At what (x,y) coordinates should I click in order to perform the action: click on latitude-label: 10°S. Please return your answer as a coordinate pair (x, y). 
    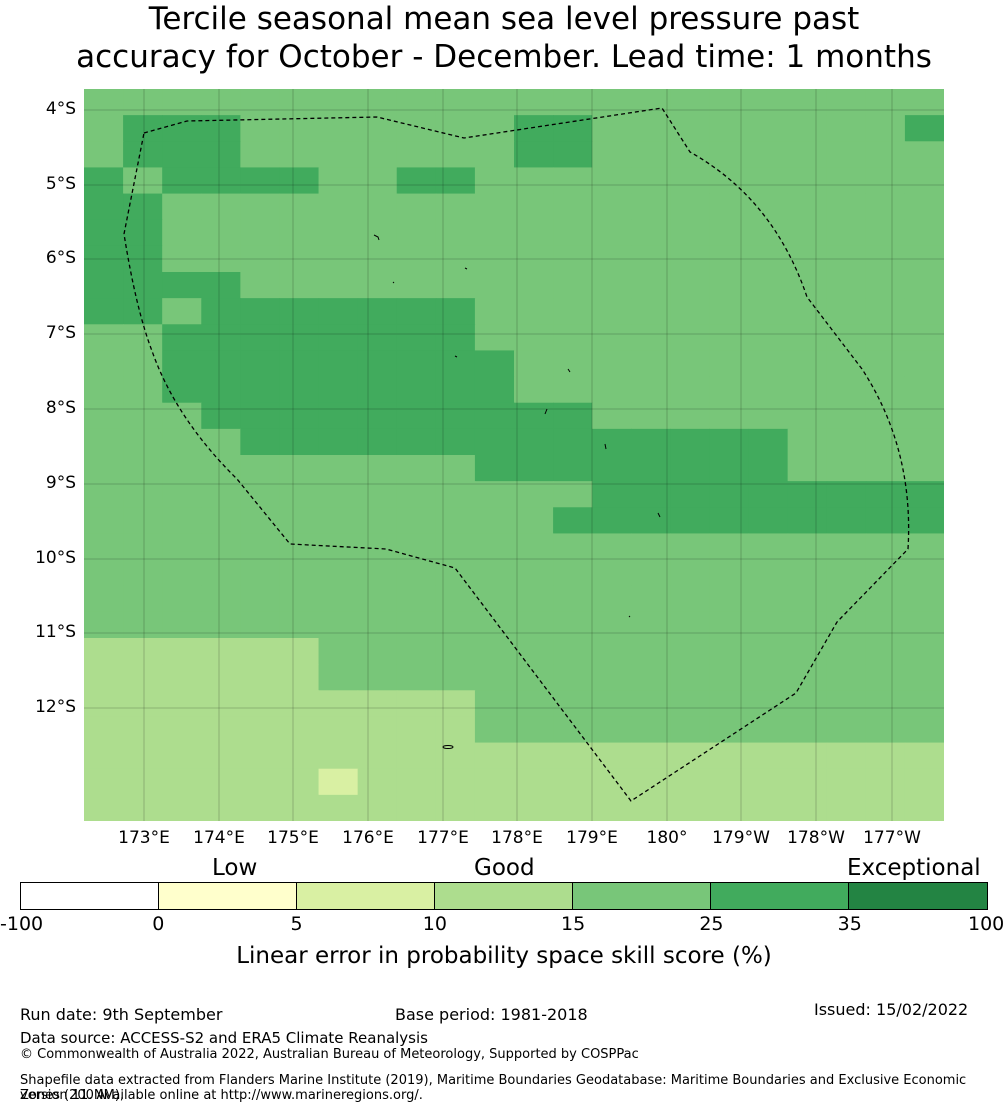
    Looking at the image, I should click on (55, 558).